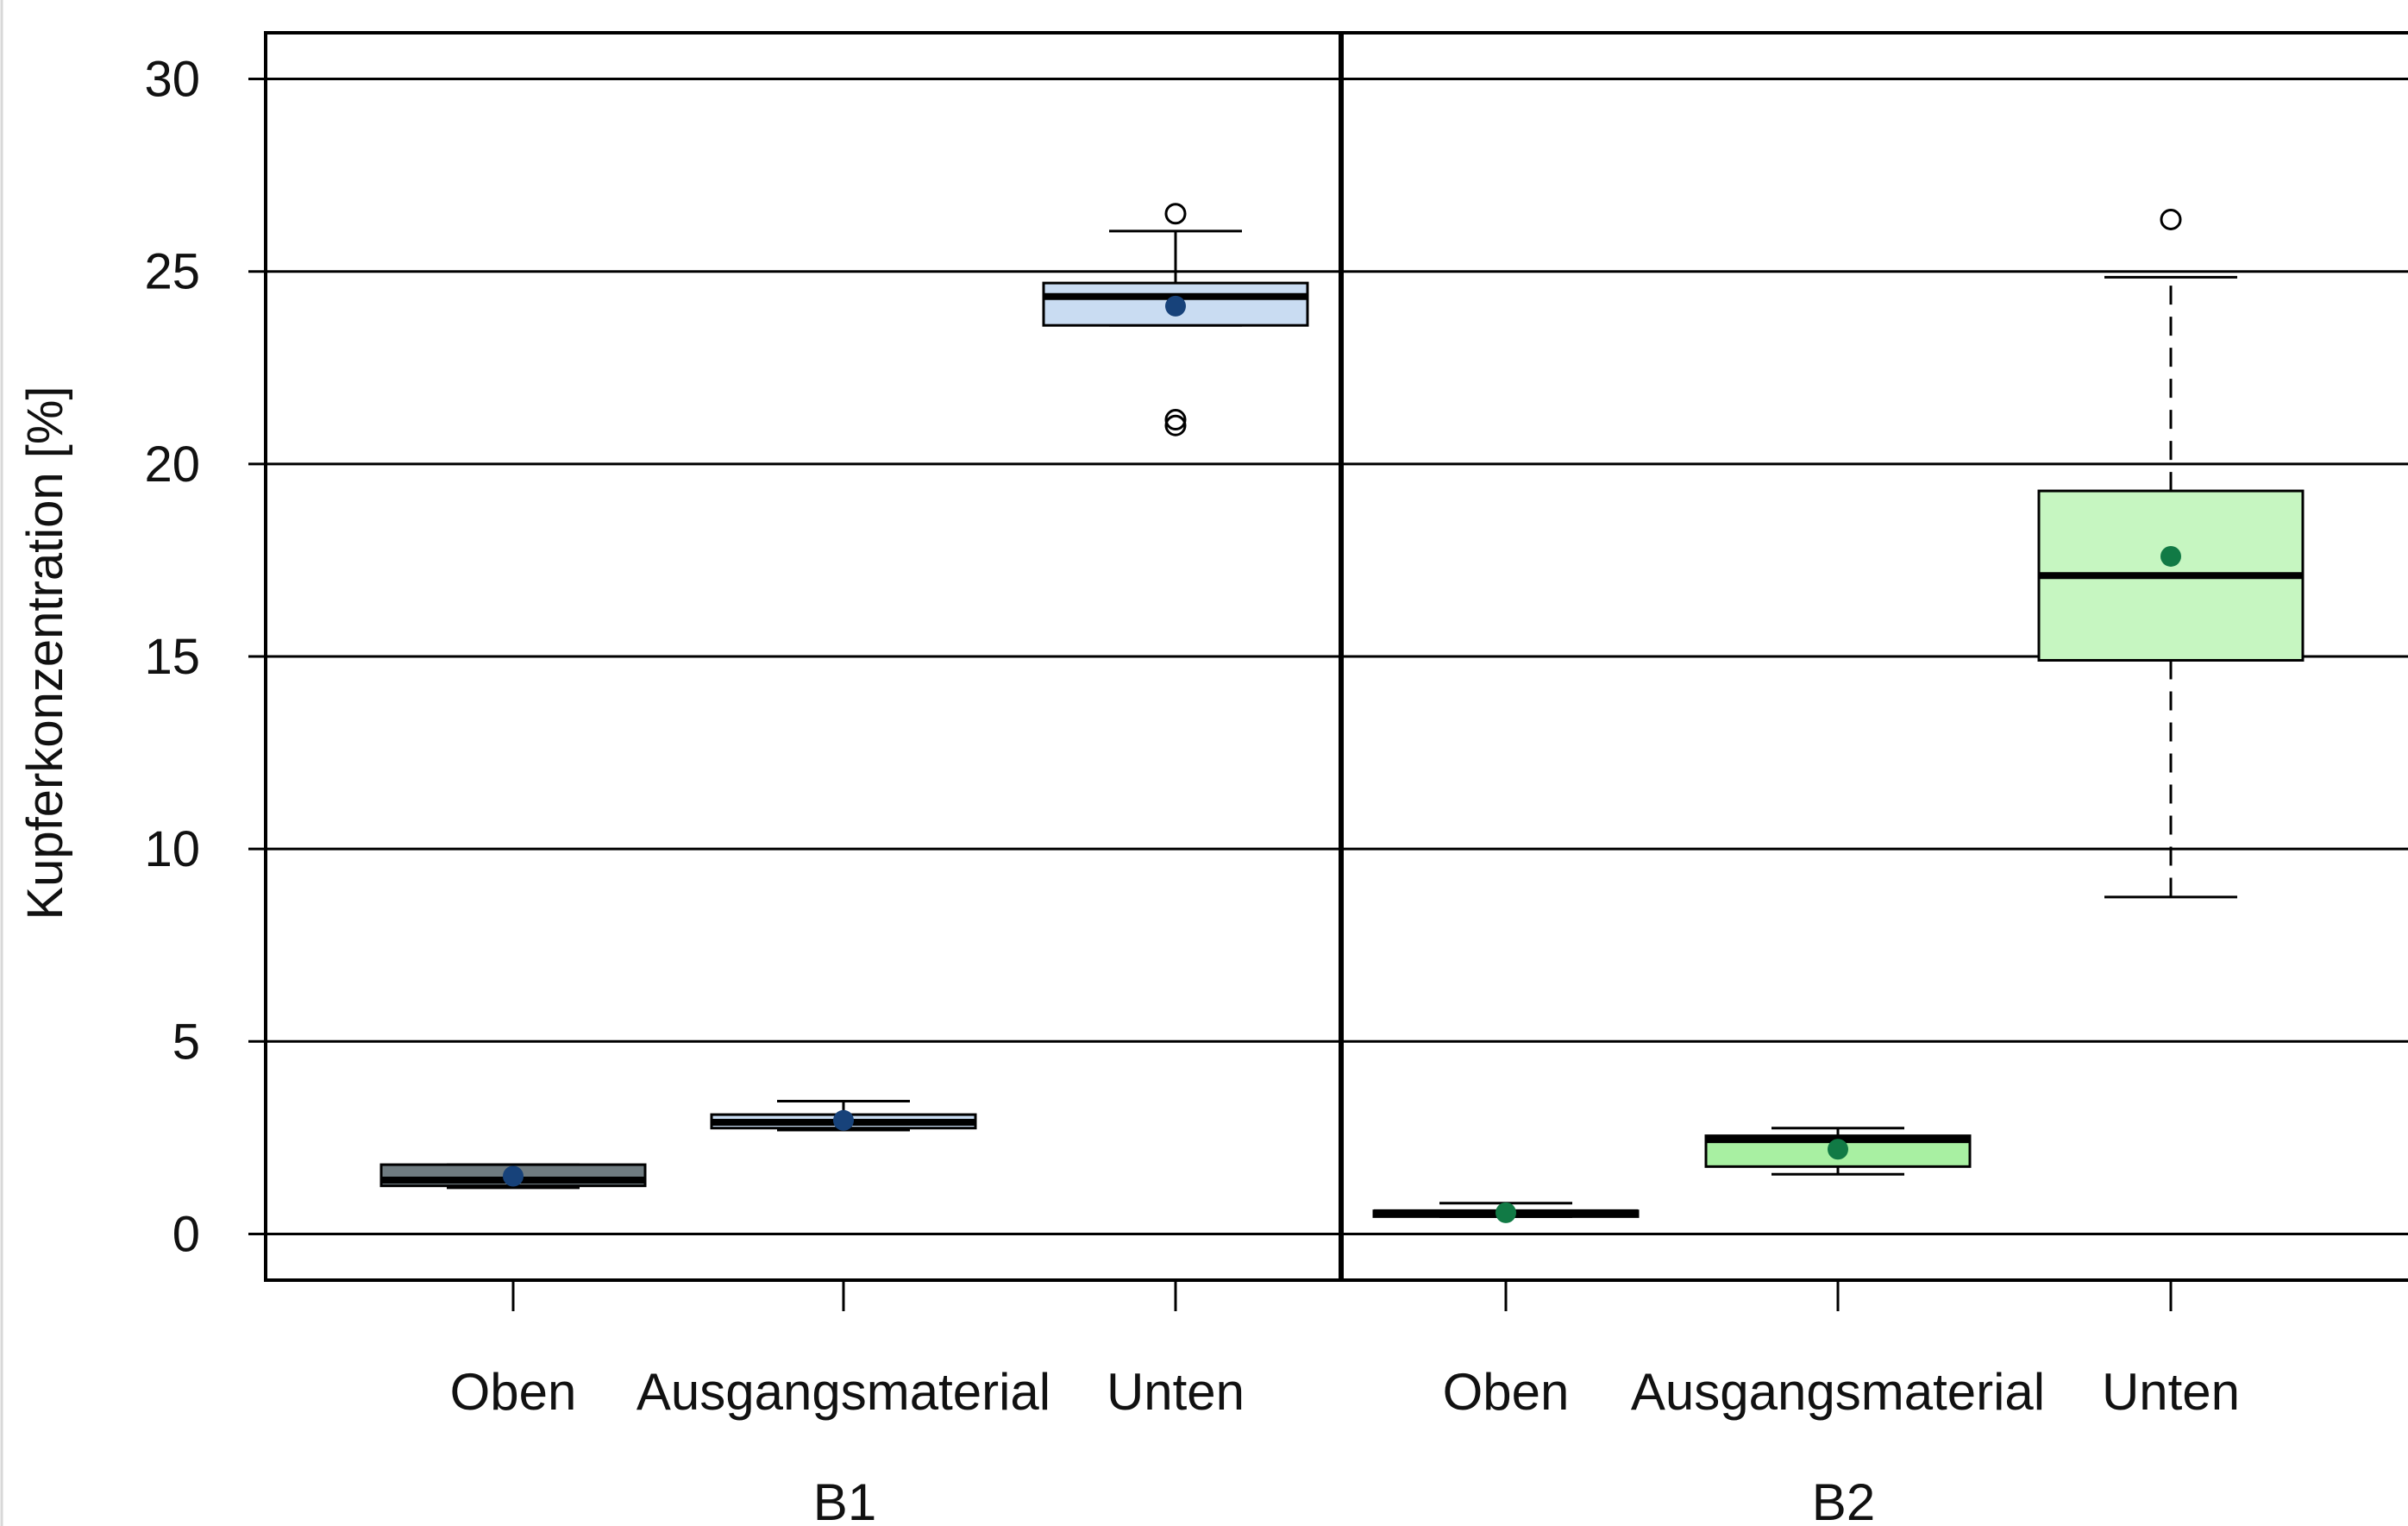  I want to click on y-axis-title: Kupferkonzentration [%], so click(45, 653).